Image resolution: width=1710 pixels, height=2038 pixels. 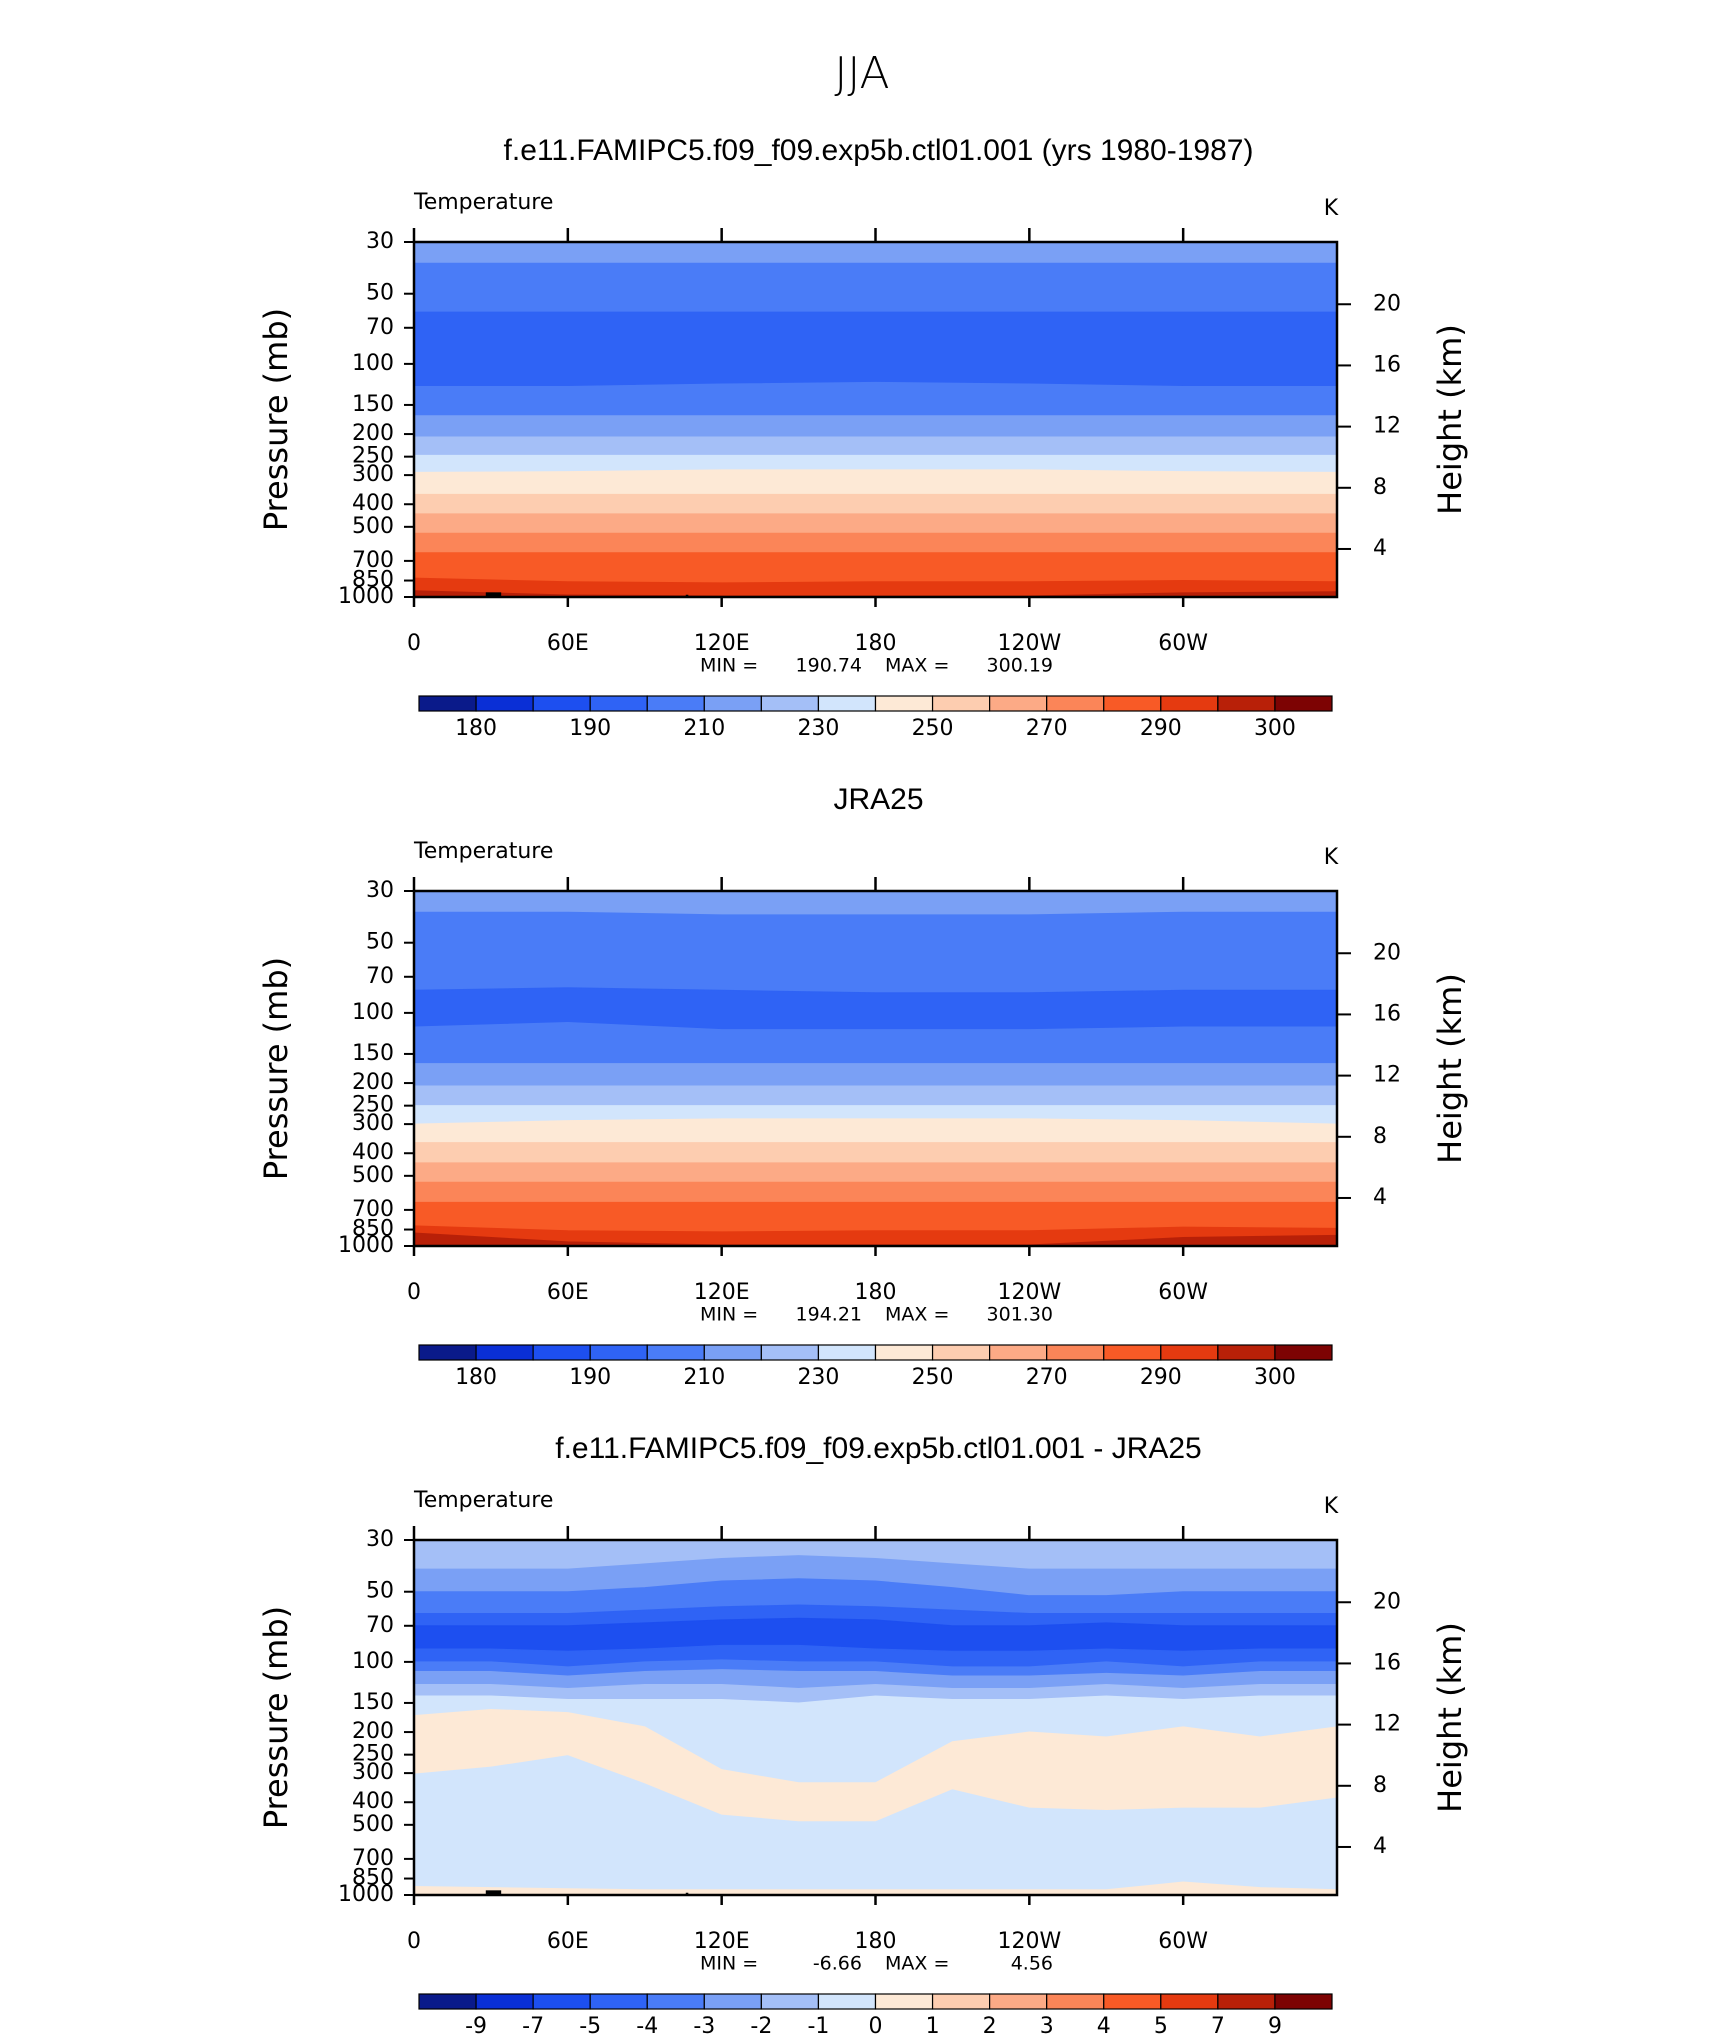 I want to click on colorbar-label: -4, so click(x=647, y=2026).